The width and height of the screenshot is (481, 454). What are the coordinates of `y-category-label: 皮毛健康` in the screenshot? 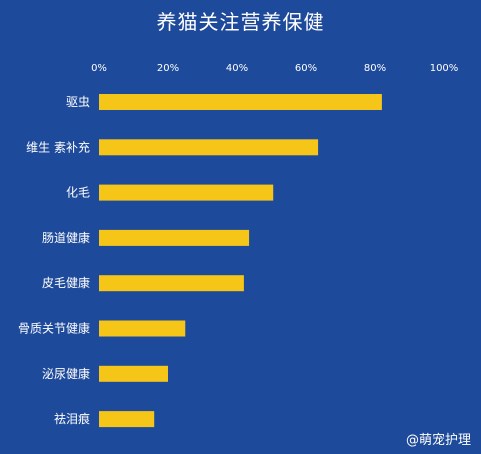 It's located at (66, 282).